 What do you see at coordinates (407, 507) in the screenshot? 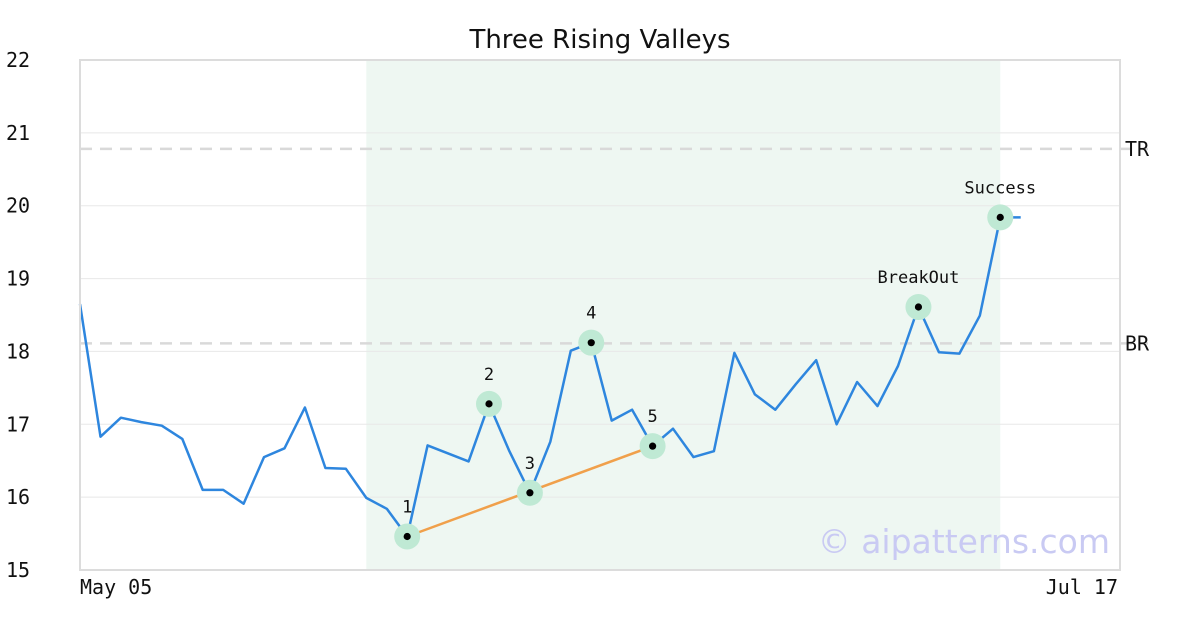
I see `marker-label: 1` at bounding box center [407, 507].